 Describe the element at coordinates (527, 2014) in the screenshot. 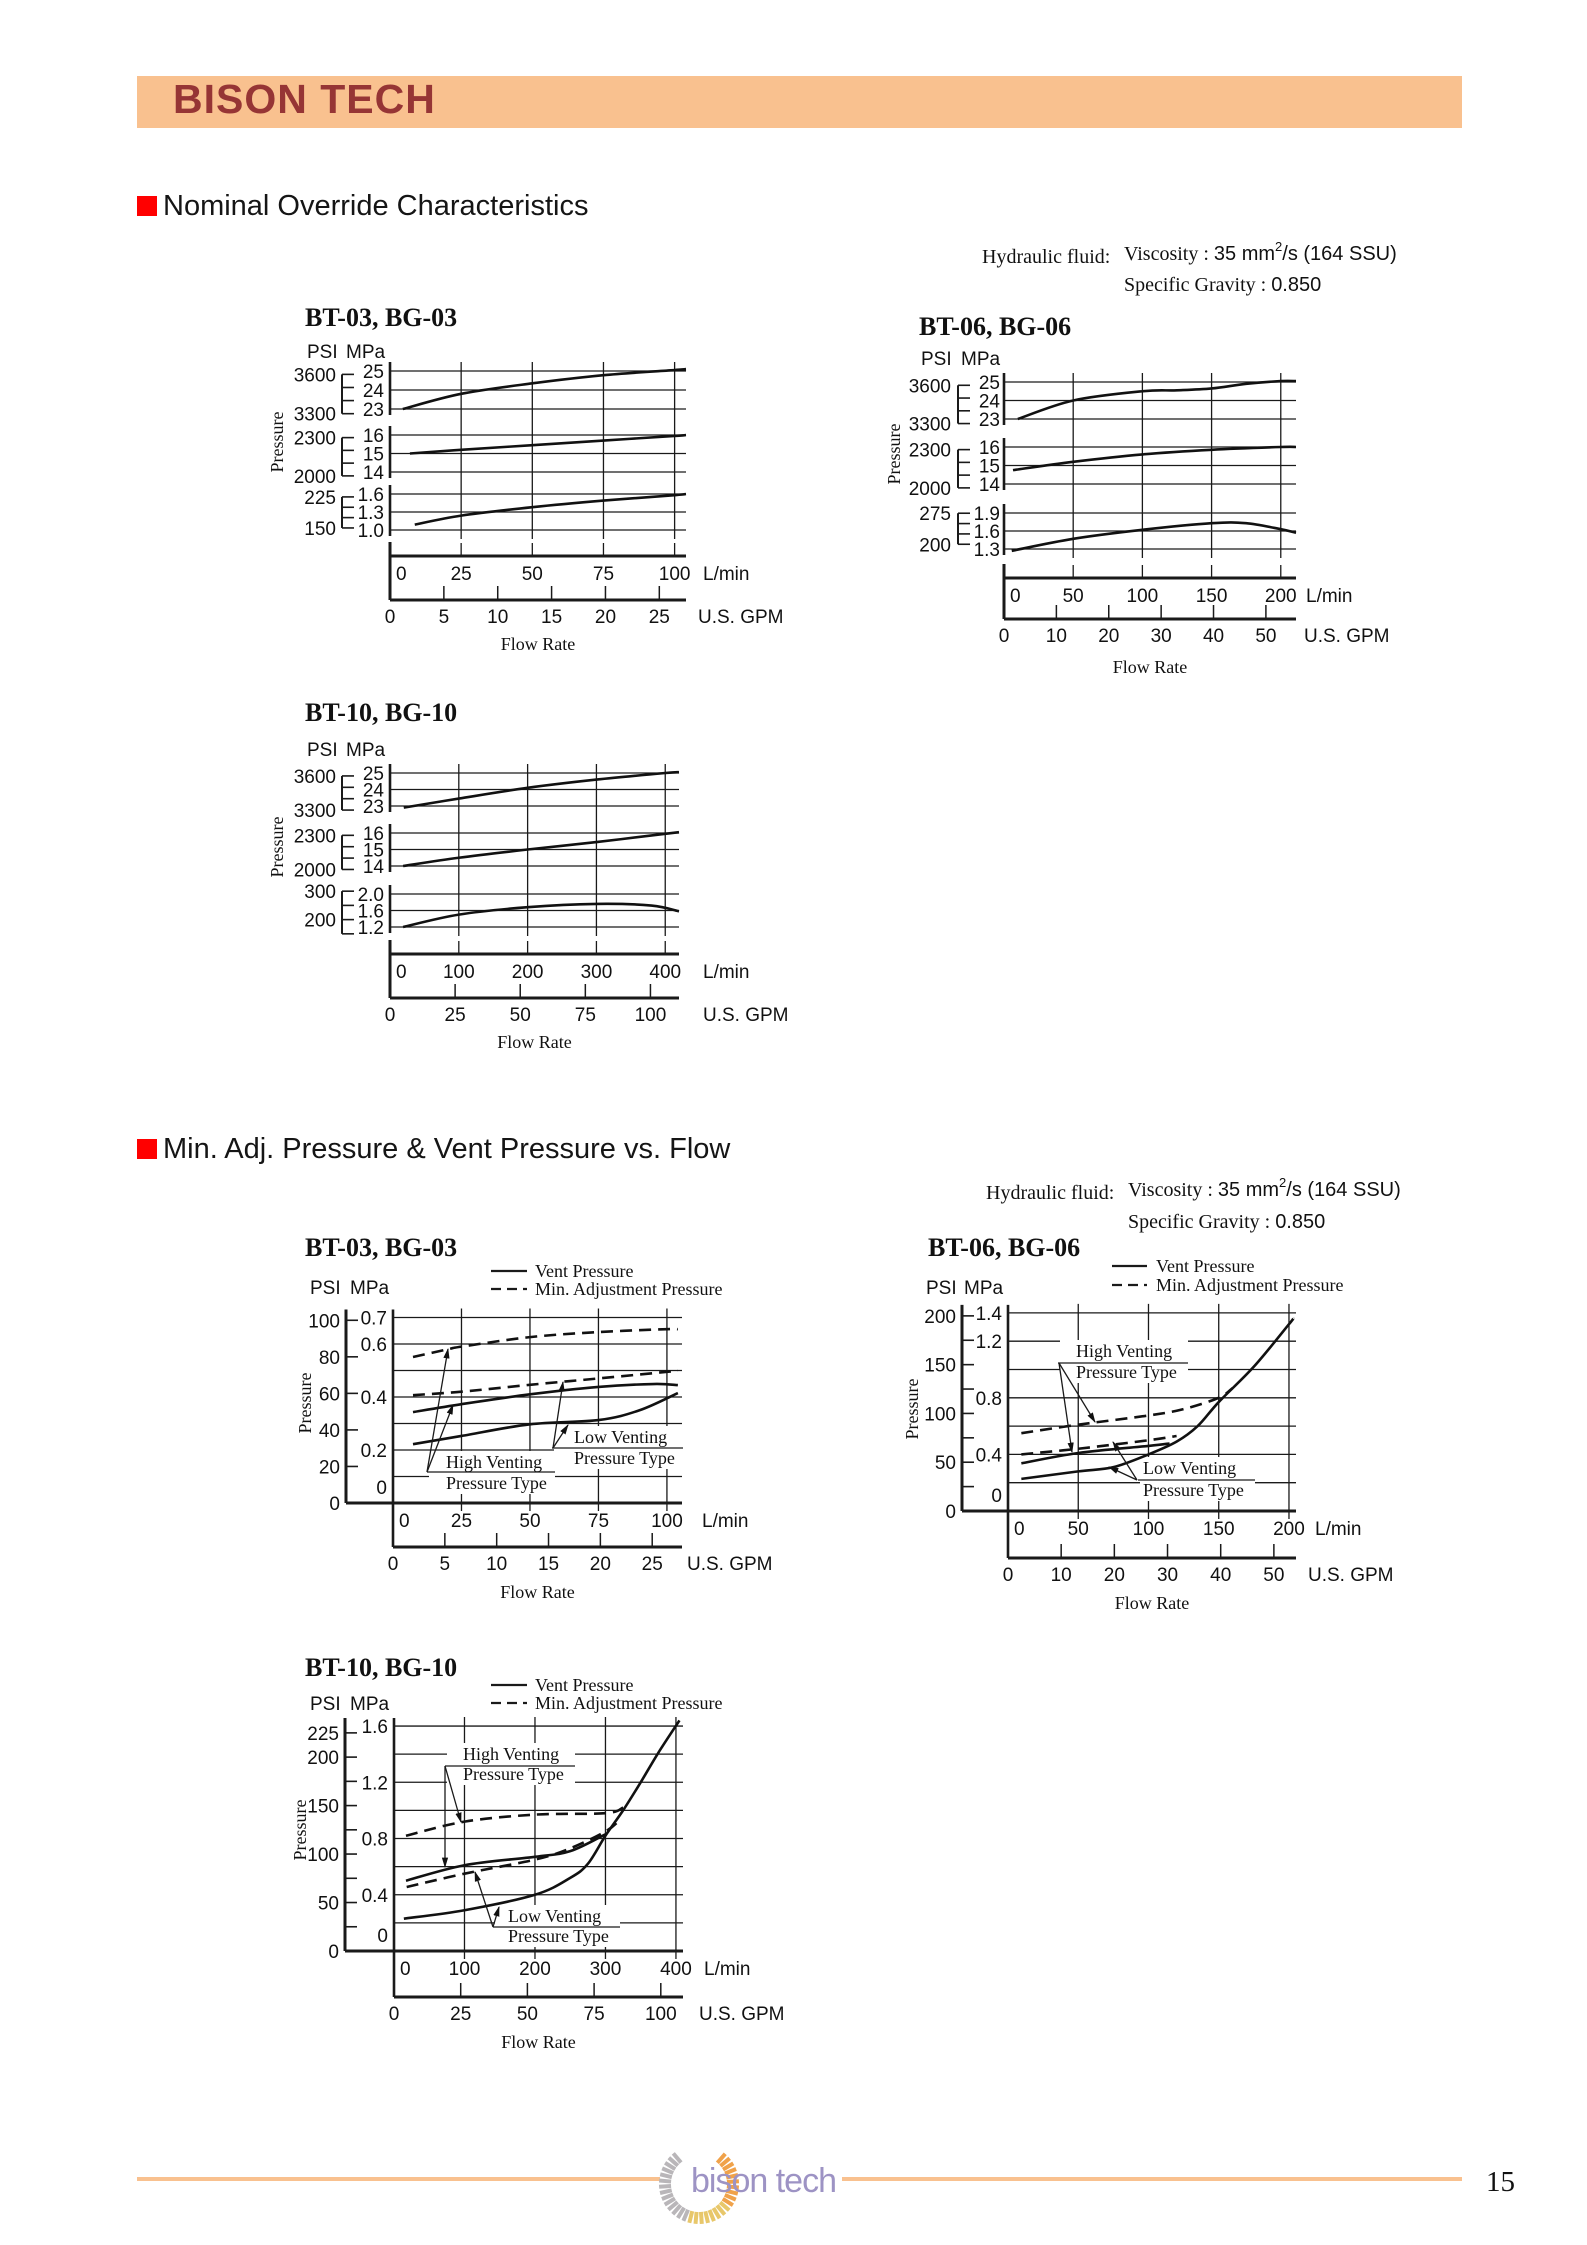

I see `gpm-tick-label: 50` at that location.